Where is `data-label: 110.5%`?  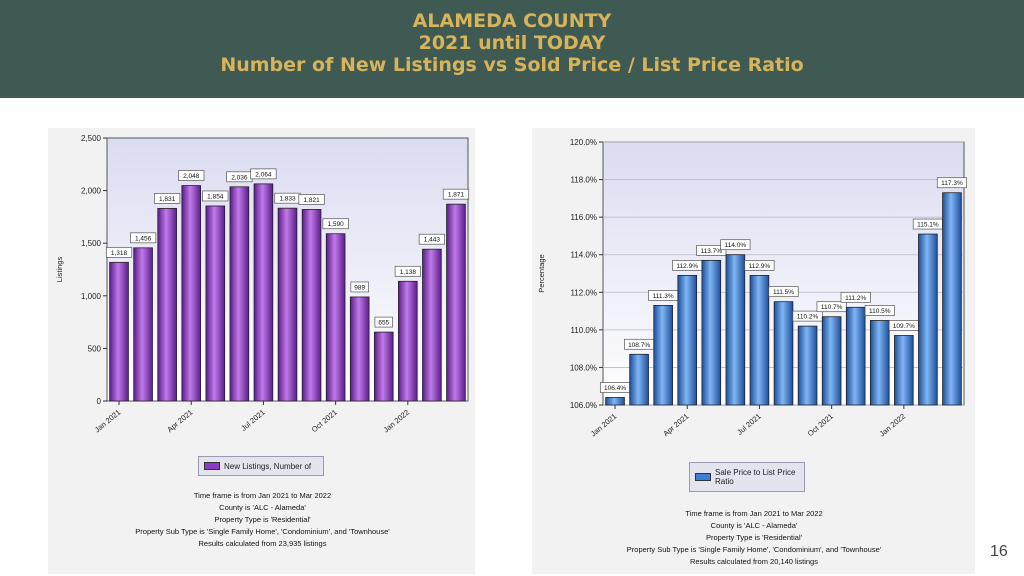
data-label: 110.5% is located at coordinates (880, 311).